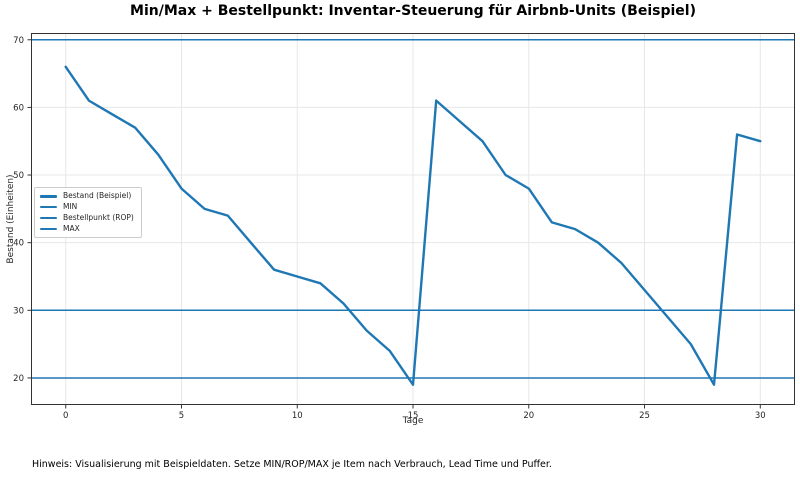  I want to click on legend-label: Bestand (Beispiel), so click(97, 195).